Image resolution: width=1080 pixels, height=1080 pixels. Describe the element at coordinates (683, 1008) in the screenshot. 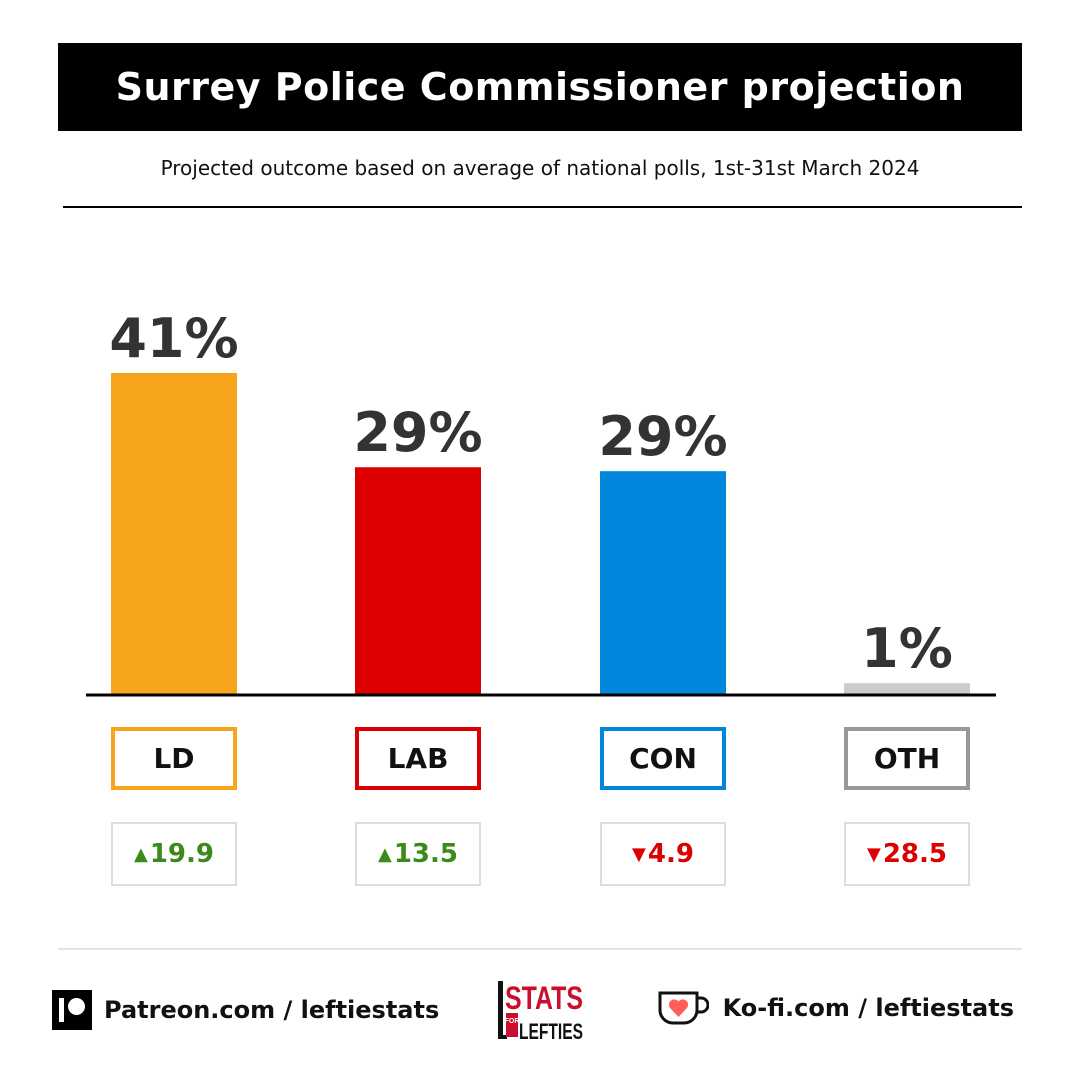

I see `kofi-cup-heart-icon` at that location.